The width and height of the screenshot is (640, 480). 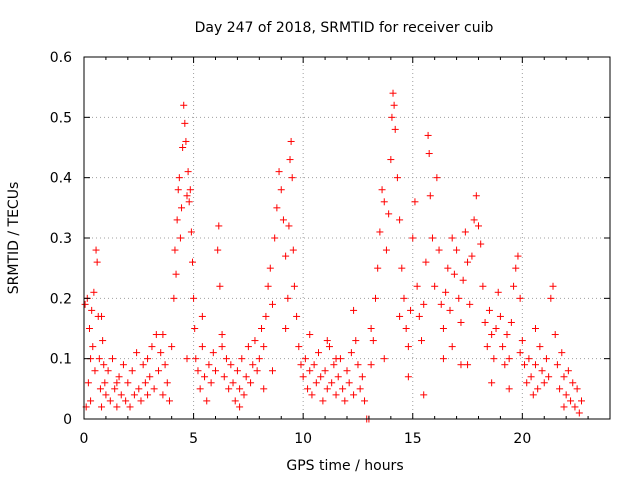 I want to click on y-tick-label: 0.4, so click(x=61, y=179).